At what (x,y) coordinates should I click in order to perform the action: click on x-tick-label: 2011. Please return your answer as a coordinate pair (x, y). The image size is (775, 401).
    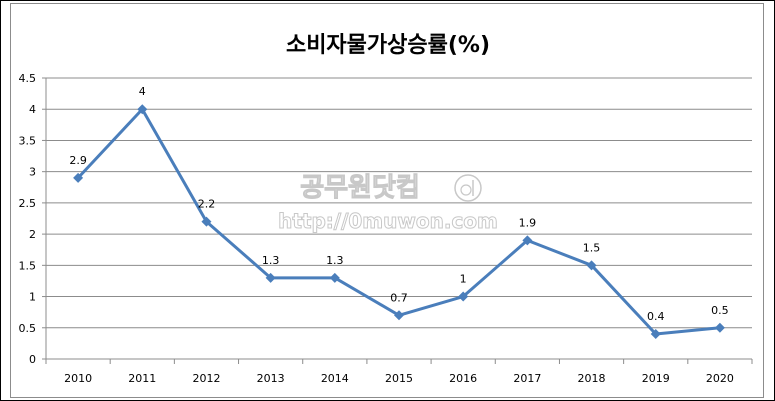
    Looking at the image, I should click on (142, 378).